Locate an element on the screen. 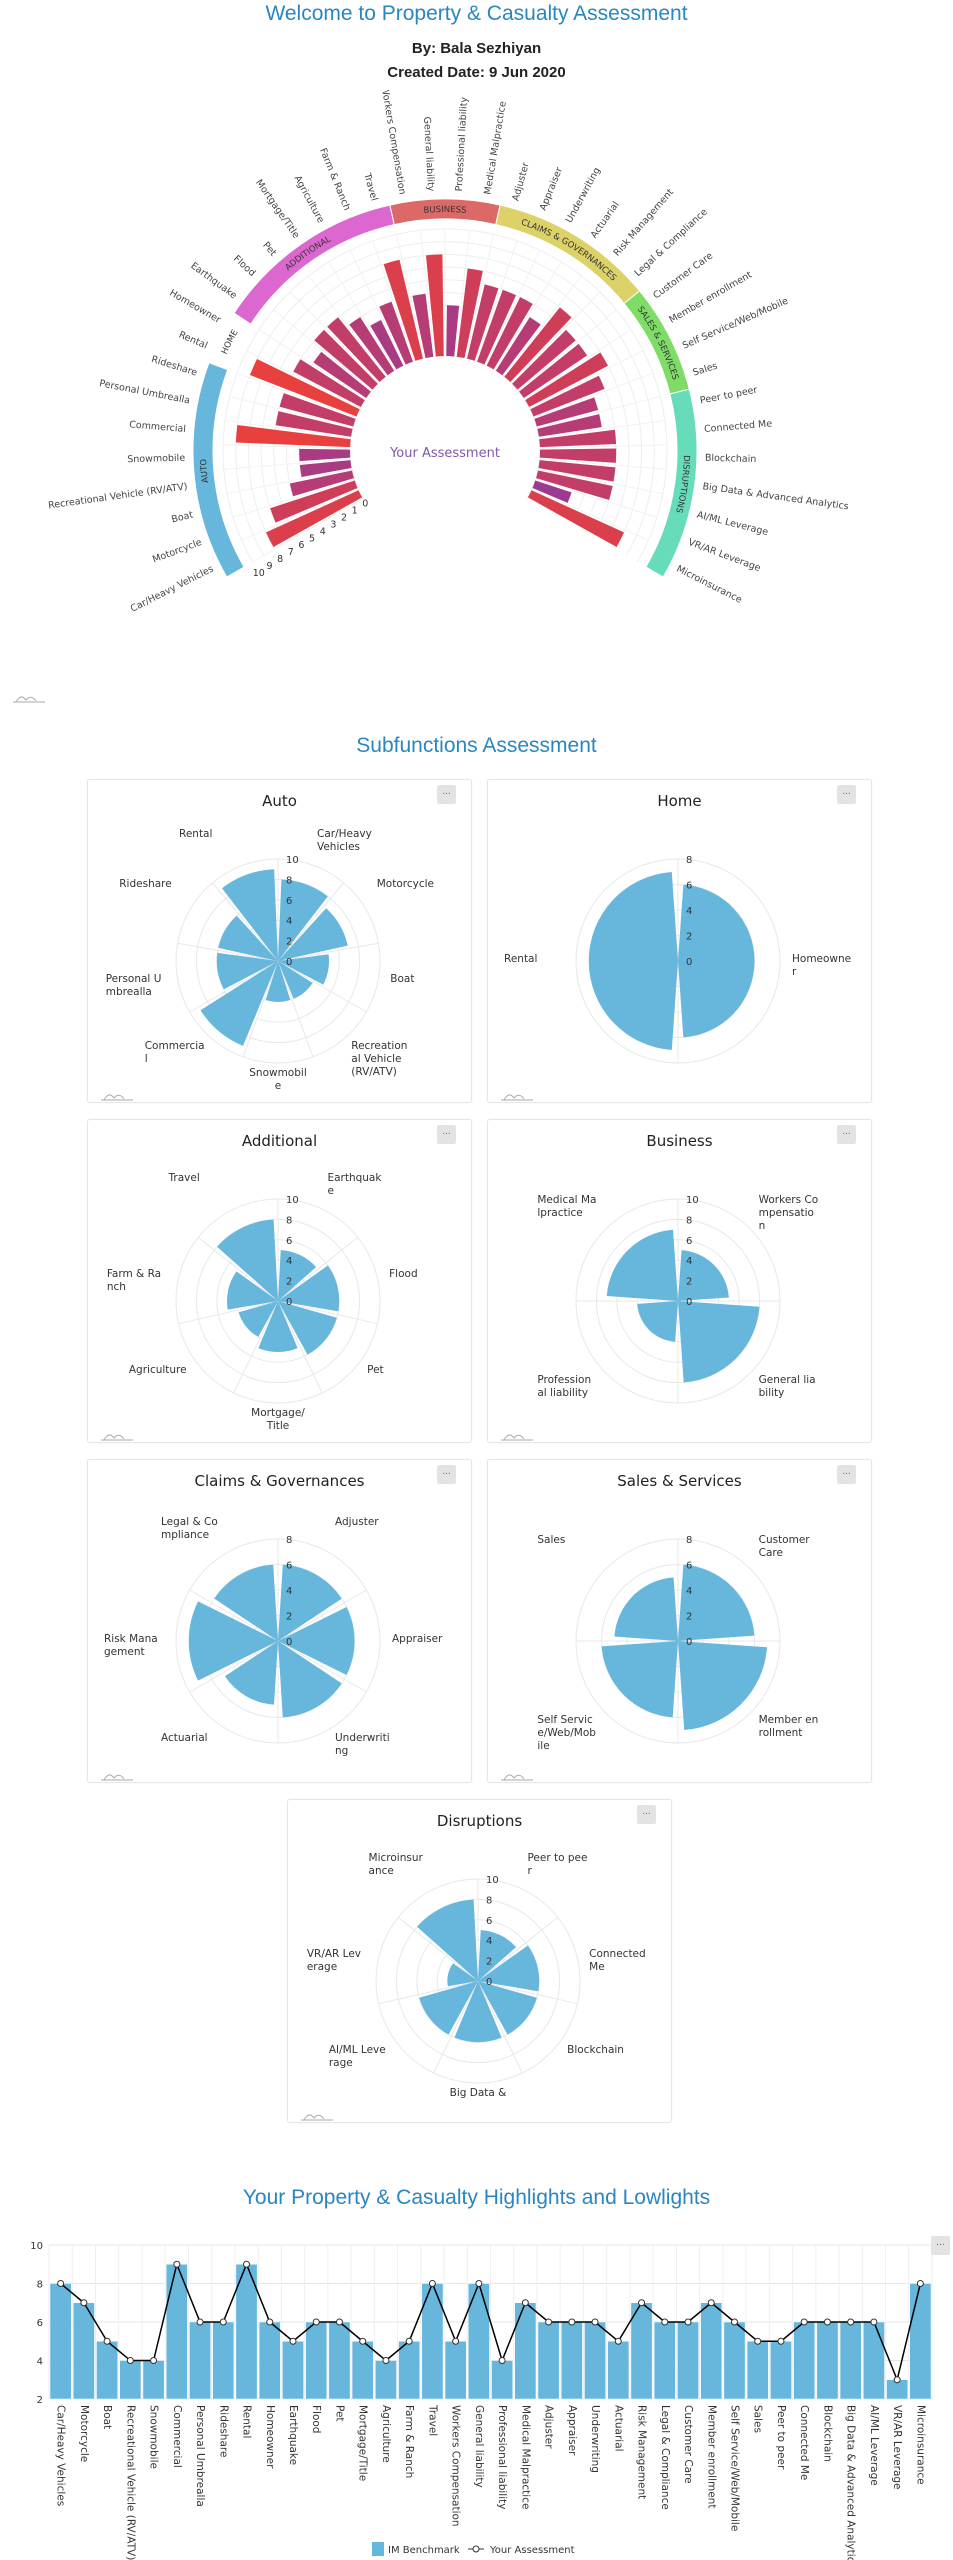 The height and width of the screenshot is (2560, 953). x-tick-label: Customer Care is located at coordinates (688, 2444).